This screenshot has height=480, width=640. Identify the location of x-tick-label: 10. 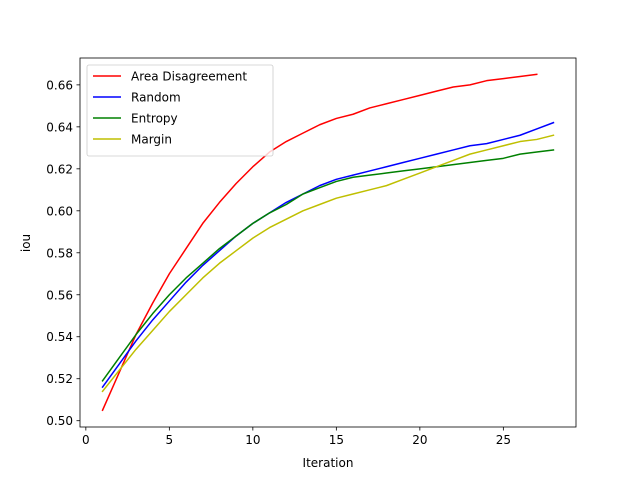
(252, 440).